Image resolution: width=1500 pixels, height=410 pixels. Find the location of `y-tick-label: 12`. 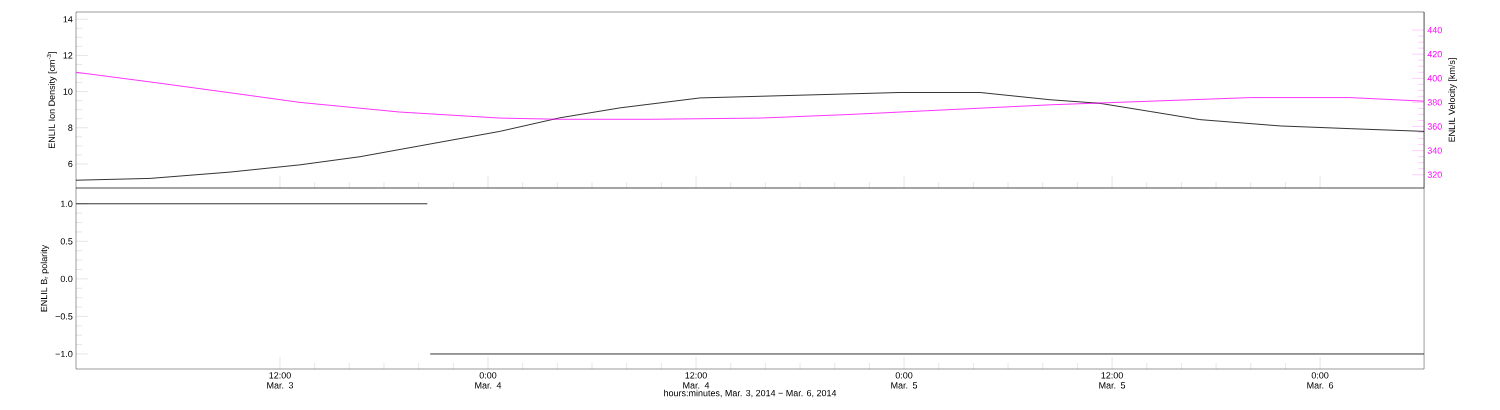

y-tick-label: 12 is located at coordinates (68, 55).